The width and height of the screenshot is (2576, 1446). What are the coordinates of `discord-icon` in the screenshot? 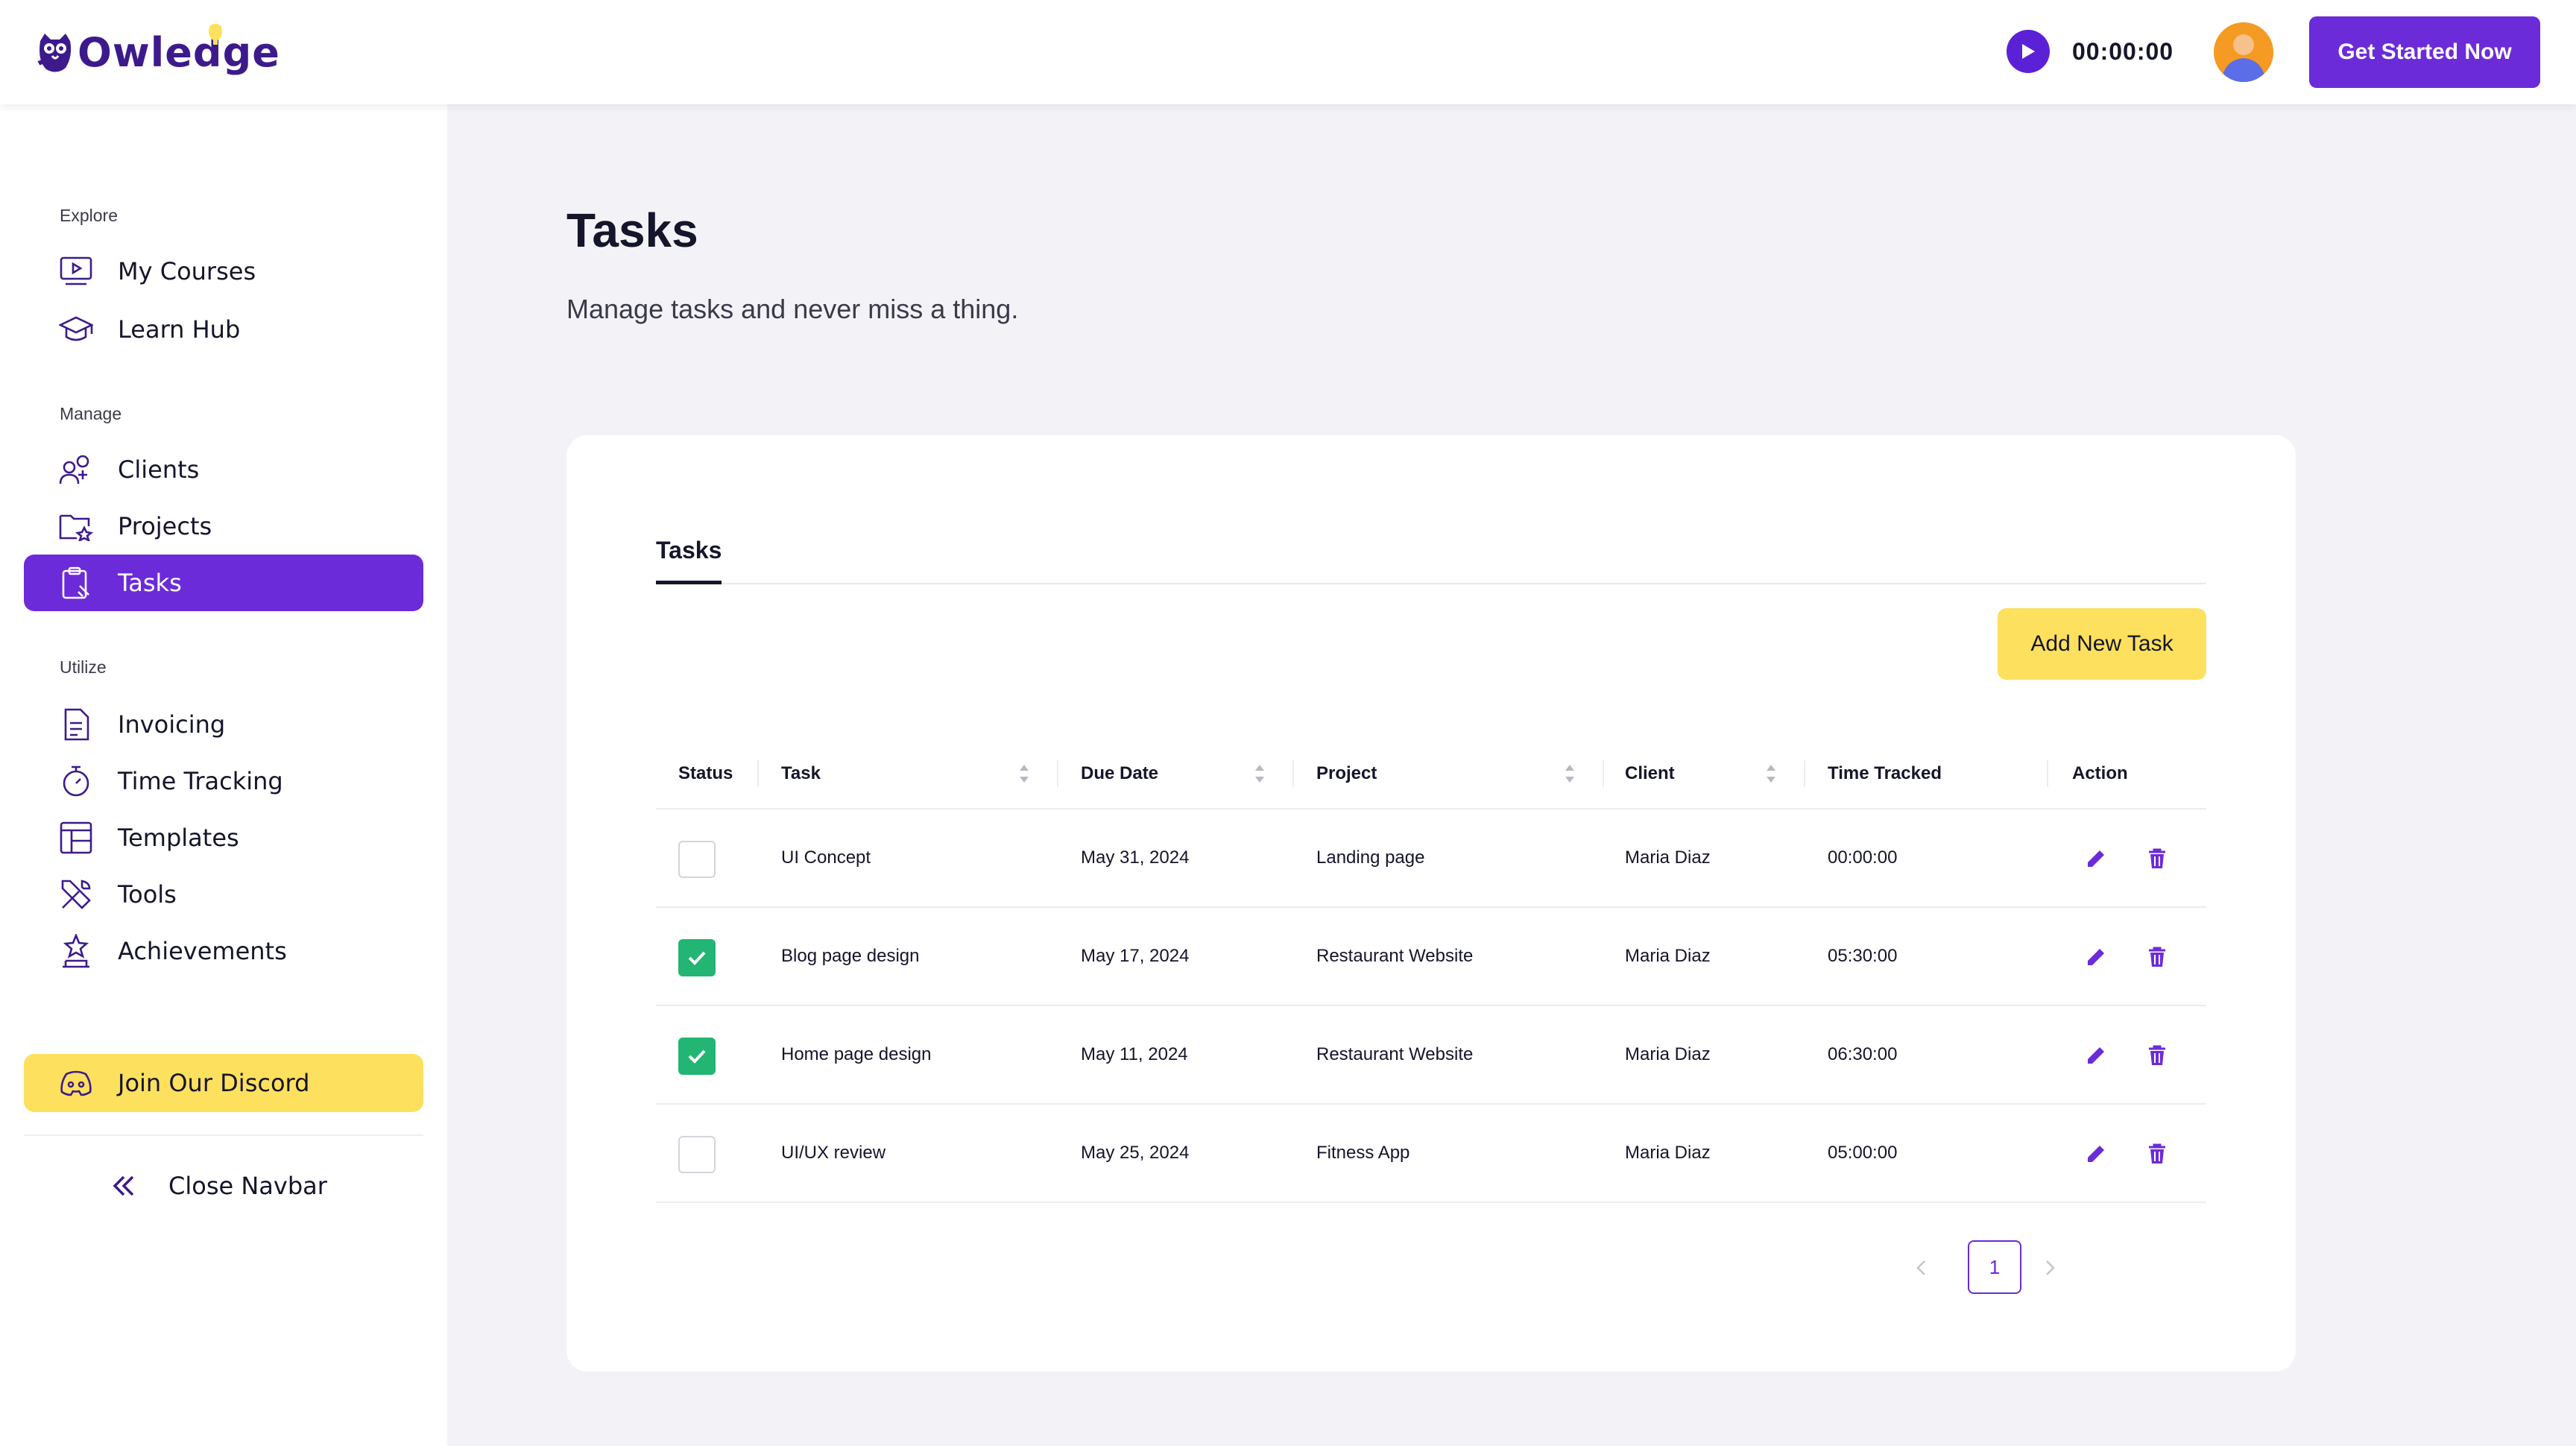 It's located at (76, 1083).